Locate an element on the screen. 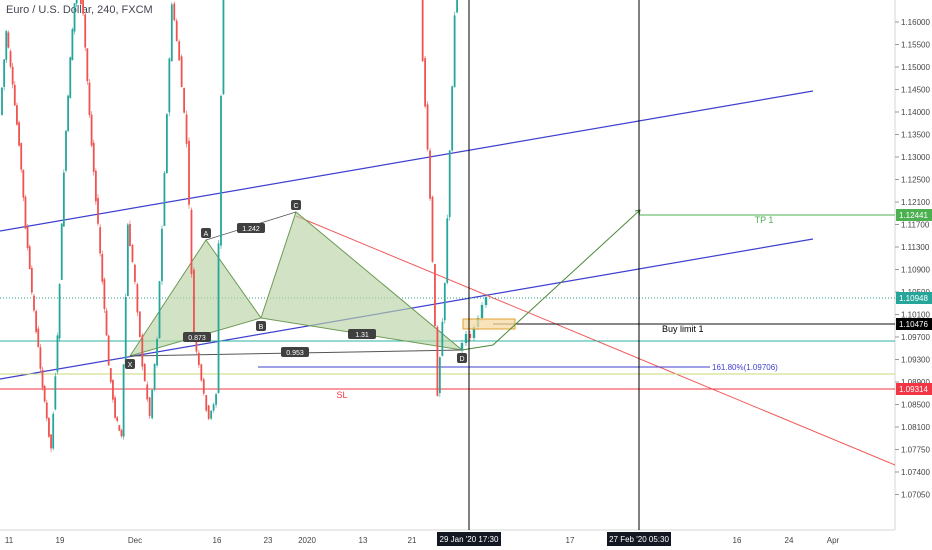  price-label-text: 1.10476 is located at coordinates (913, 324).